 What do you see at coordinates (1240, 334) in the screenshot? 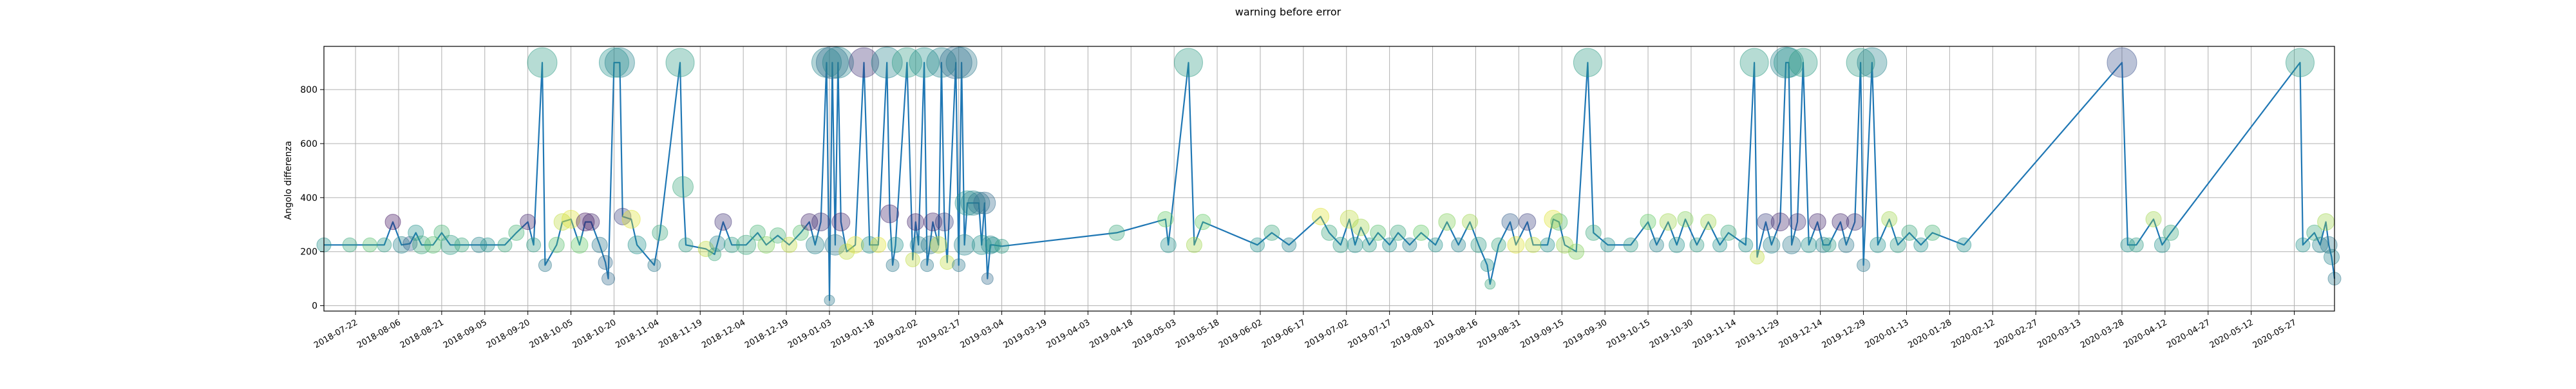
I see `x-tick-label: 2019-06-02` at bounding box center [1240, 334].